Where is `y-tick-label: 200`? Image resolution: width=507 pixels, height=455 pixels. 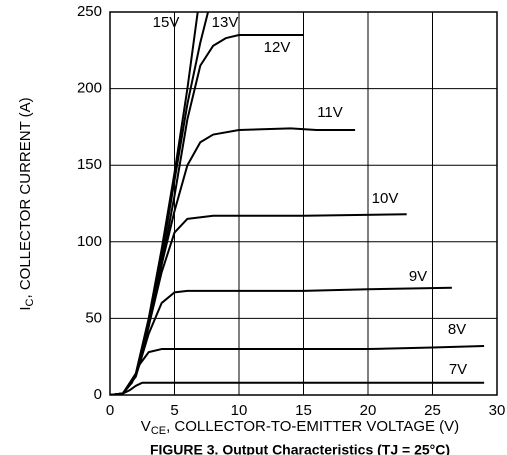
y-tick-label: 200 is located at coordinates (89, 88).